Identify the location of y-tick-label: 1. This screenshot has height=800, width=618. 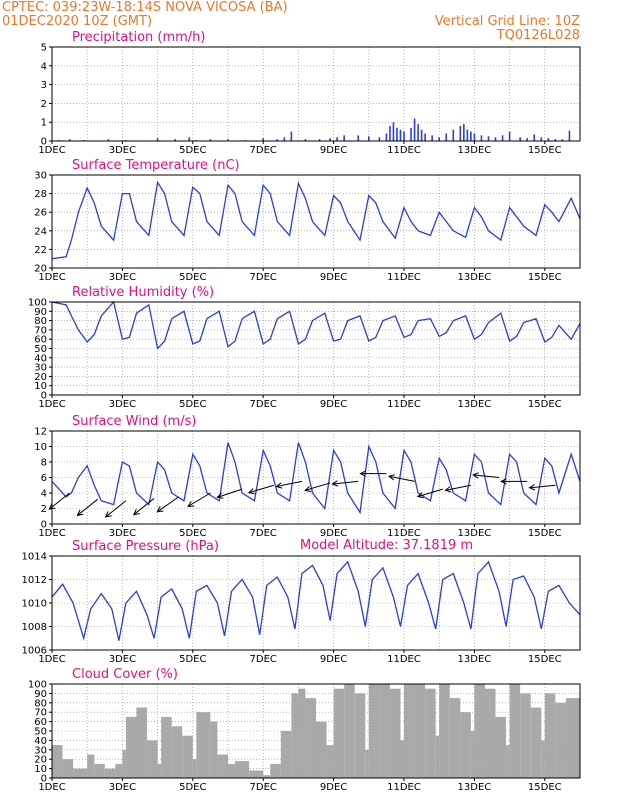
(44, 123).